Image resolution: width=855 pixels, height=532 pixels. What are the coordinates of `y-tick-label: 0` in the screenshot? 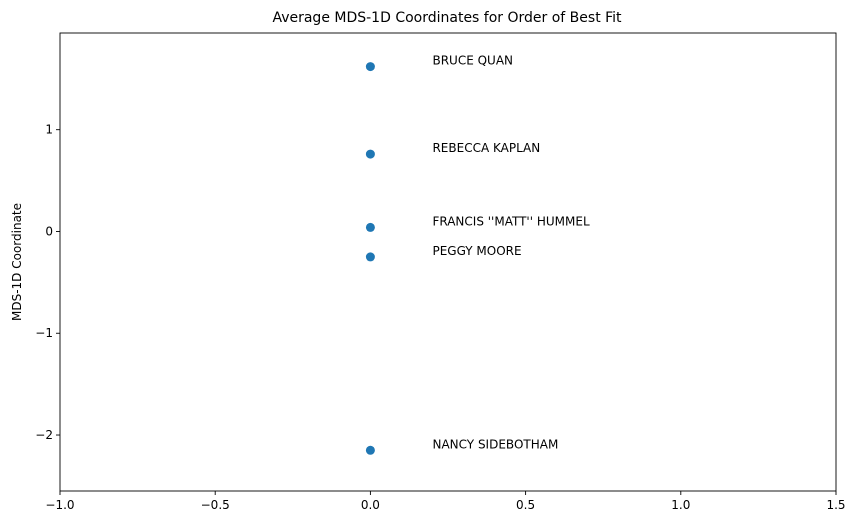 It's located at (49, 231).